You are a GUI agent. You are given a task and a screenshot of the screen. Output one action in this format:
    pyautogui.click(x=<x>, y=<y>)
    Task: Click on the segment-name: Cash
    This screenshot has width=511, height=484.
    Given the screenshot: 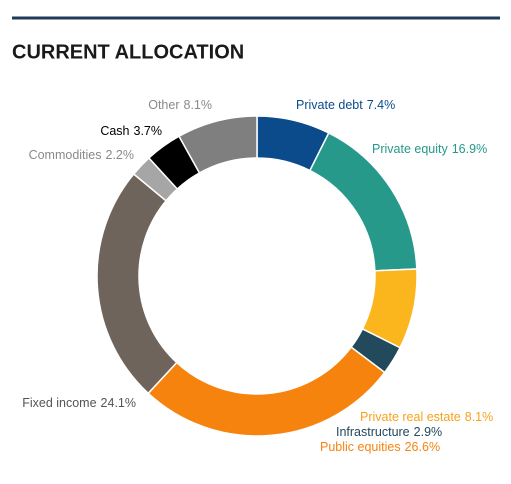 What is the action you would take?
    pyautogui.click(x=114, y=131)
    